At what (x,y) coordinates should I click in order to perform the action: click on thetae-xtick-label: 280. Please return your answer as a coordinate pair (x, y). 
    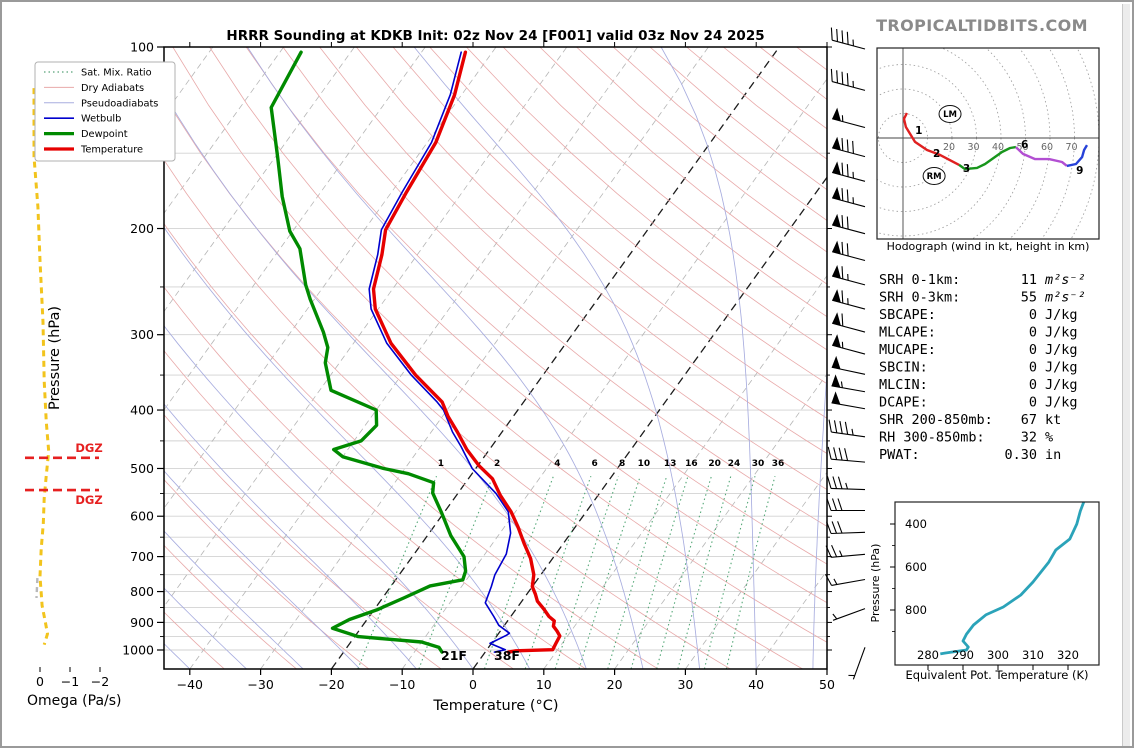
    Looking at the image, I should click on (928, 655).